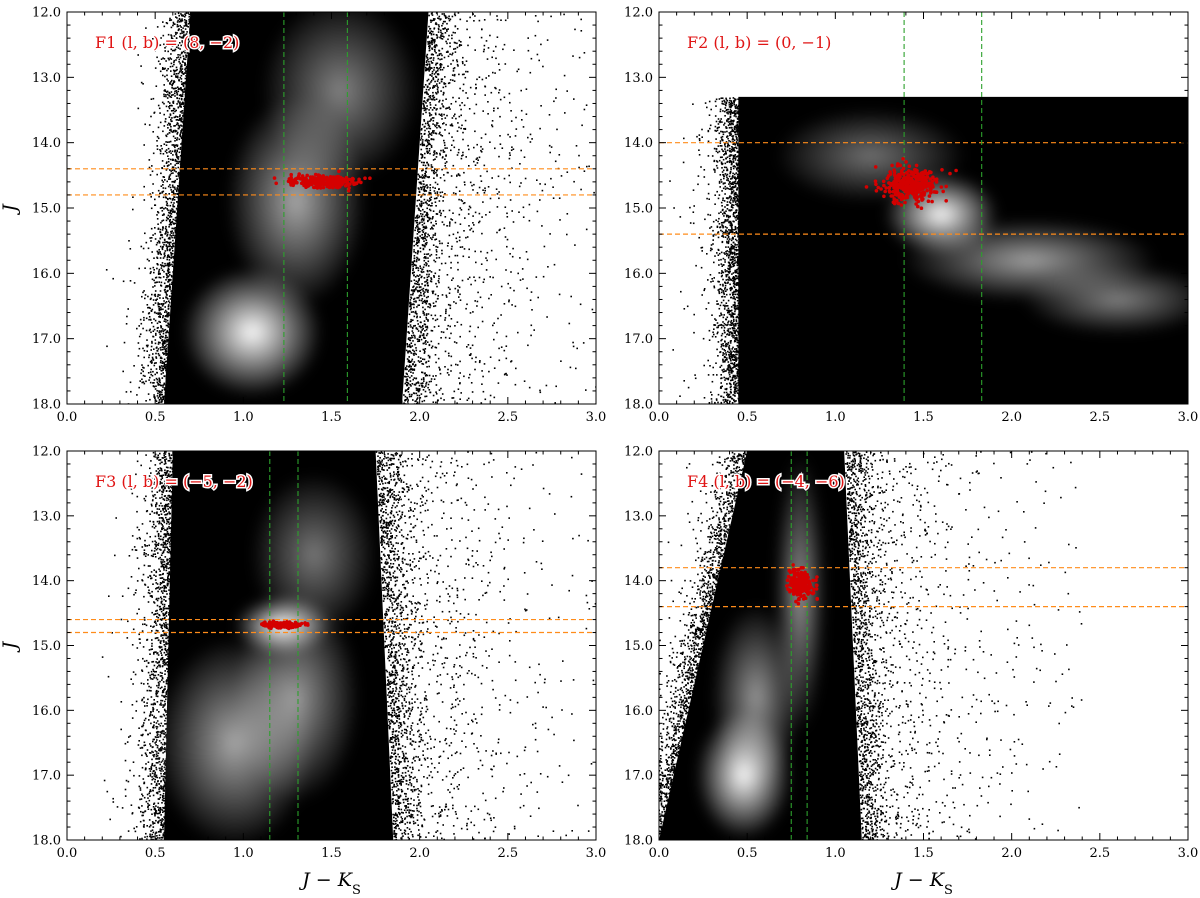  What do you see at coordinates (747, 417) in the screenshot?
I see `x-tick-label: 0.5` at bounding box center [747, 417].